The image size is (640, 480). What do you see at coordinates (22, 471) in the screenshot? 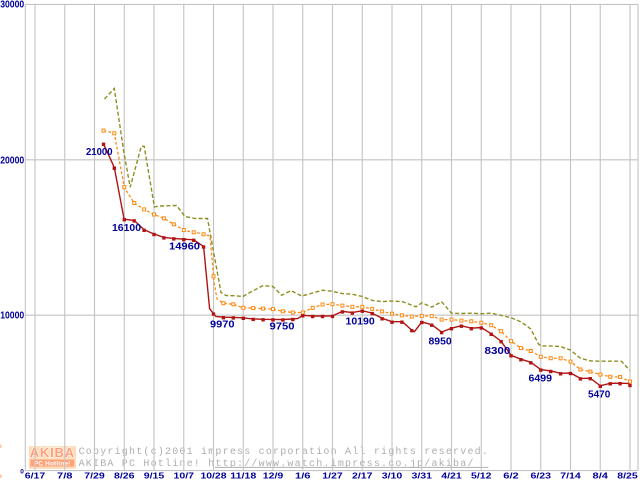
I see `svg-text: 0` at bounding box center [22, 471].